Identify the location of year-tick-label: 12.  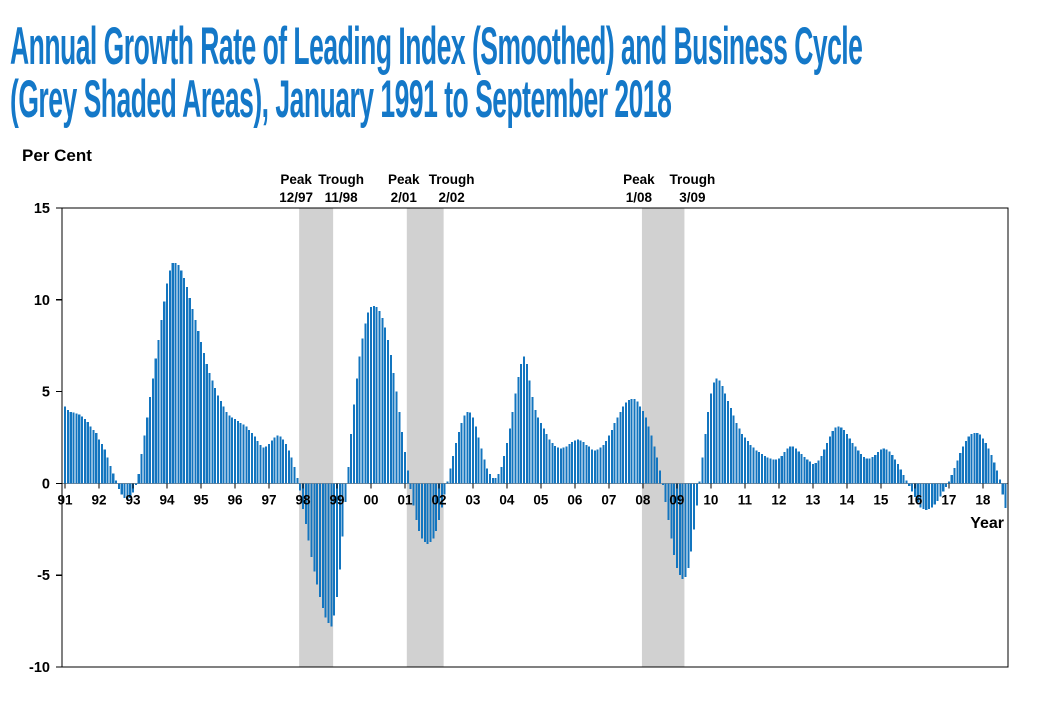
(778, 499).